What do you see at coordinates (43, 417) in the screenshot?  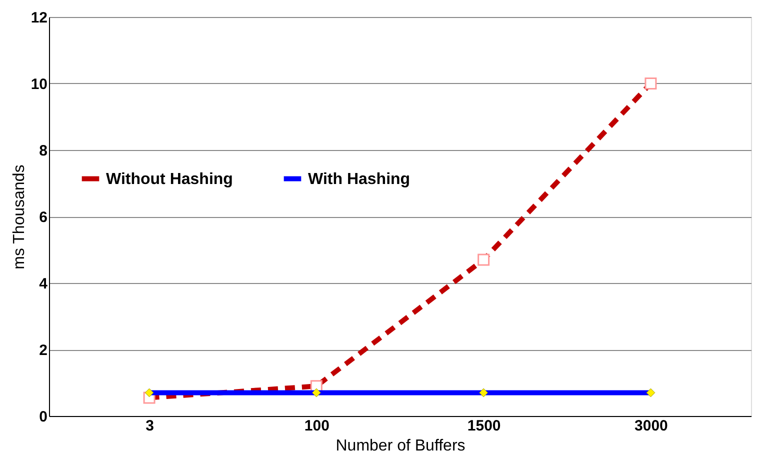 I see `y-tick-label: 0` at bounding box center [43, 417].